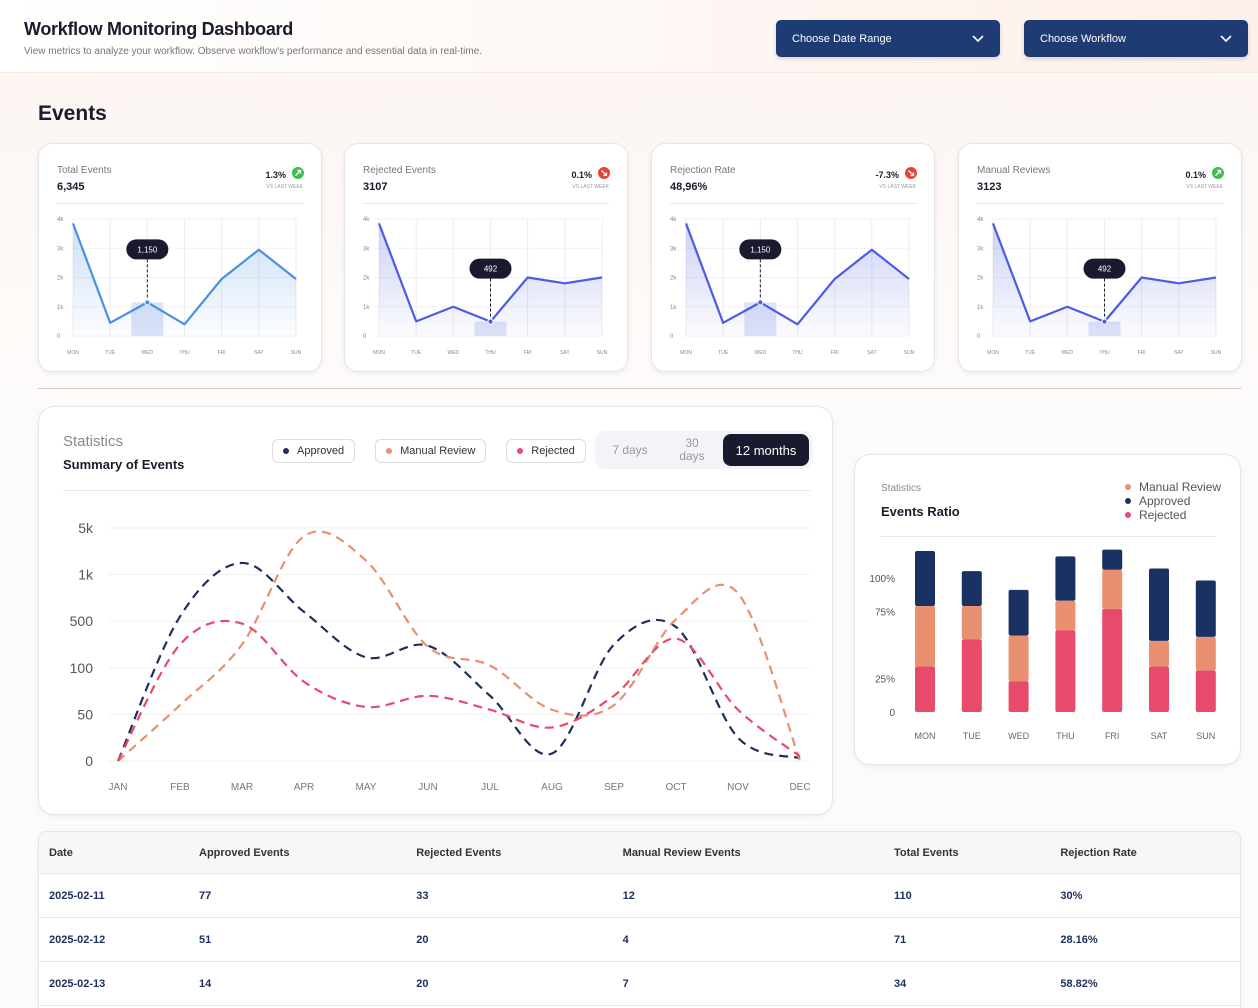  What do you see at coordinates (689, 187) in the screenshot?
I see `kpi-value: 48,96%` at bounding box center [689, 187].